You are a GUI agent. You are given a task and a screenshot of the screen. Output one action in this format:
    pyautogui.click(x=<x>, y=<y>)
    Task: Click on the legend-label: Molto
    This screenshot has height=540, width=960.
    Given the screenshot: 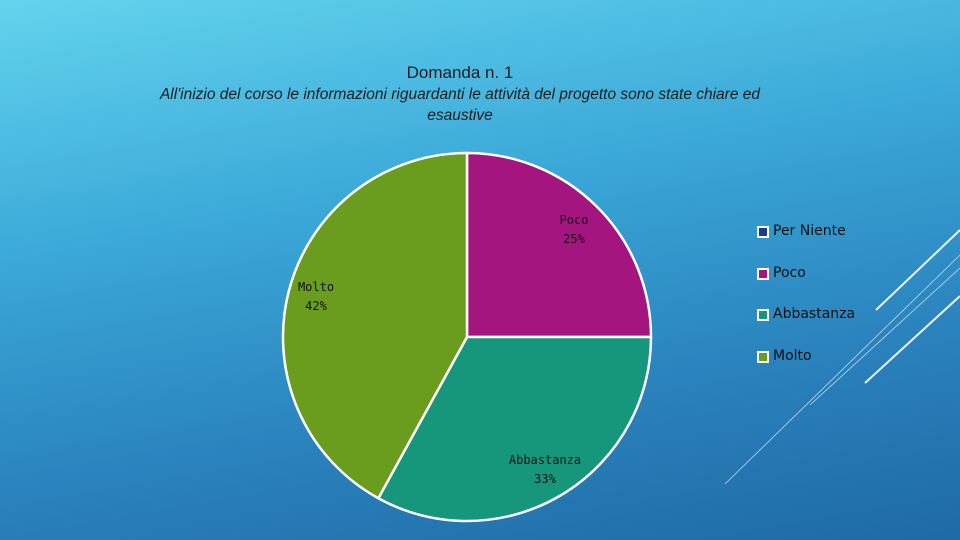 What is the action you would take?
    pyautogui.click(x=792, y=355)
    